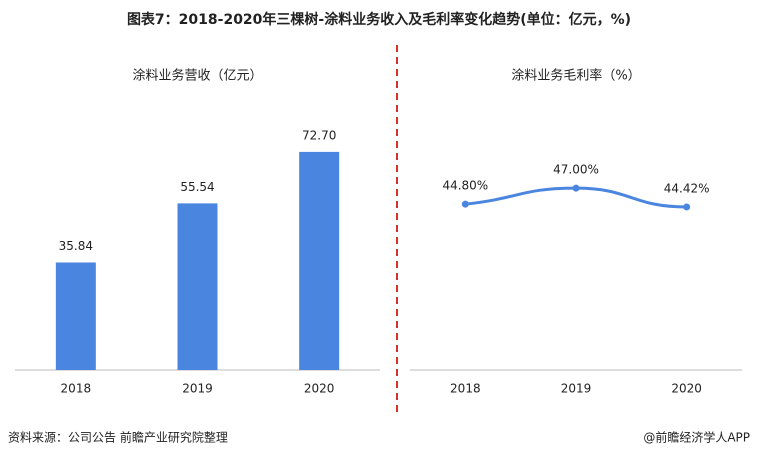 The height and width of the screenshot is (462, 758). Describe the element at coordinates (76, 246) in the screenshot. I see `data-label: 35.84` at that location.